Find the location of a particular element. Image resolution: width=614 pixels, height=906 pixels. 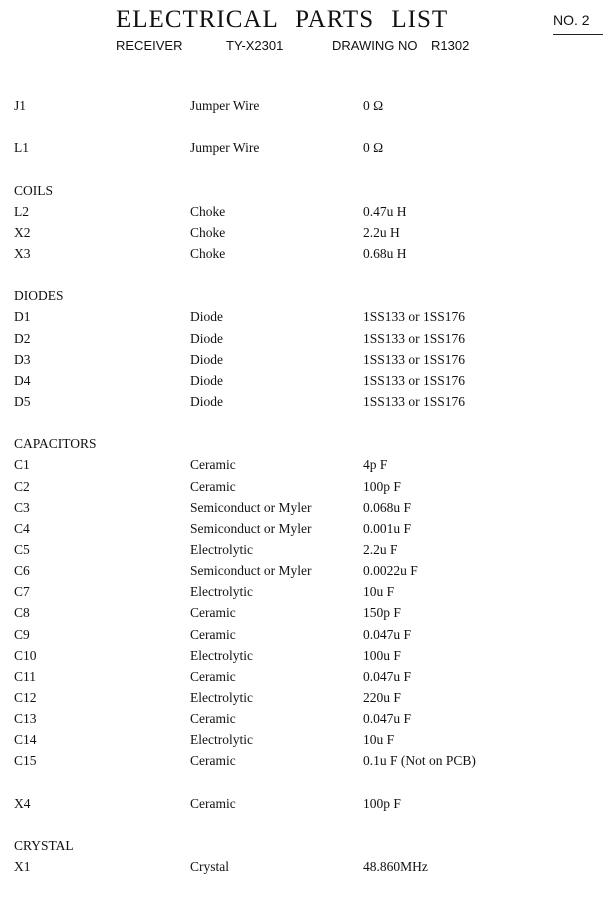

part-type: Jumper Wire is located at coordinates (225, 105).